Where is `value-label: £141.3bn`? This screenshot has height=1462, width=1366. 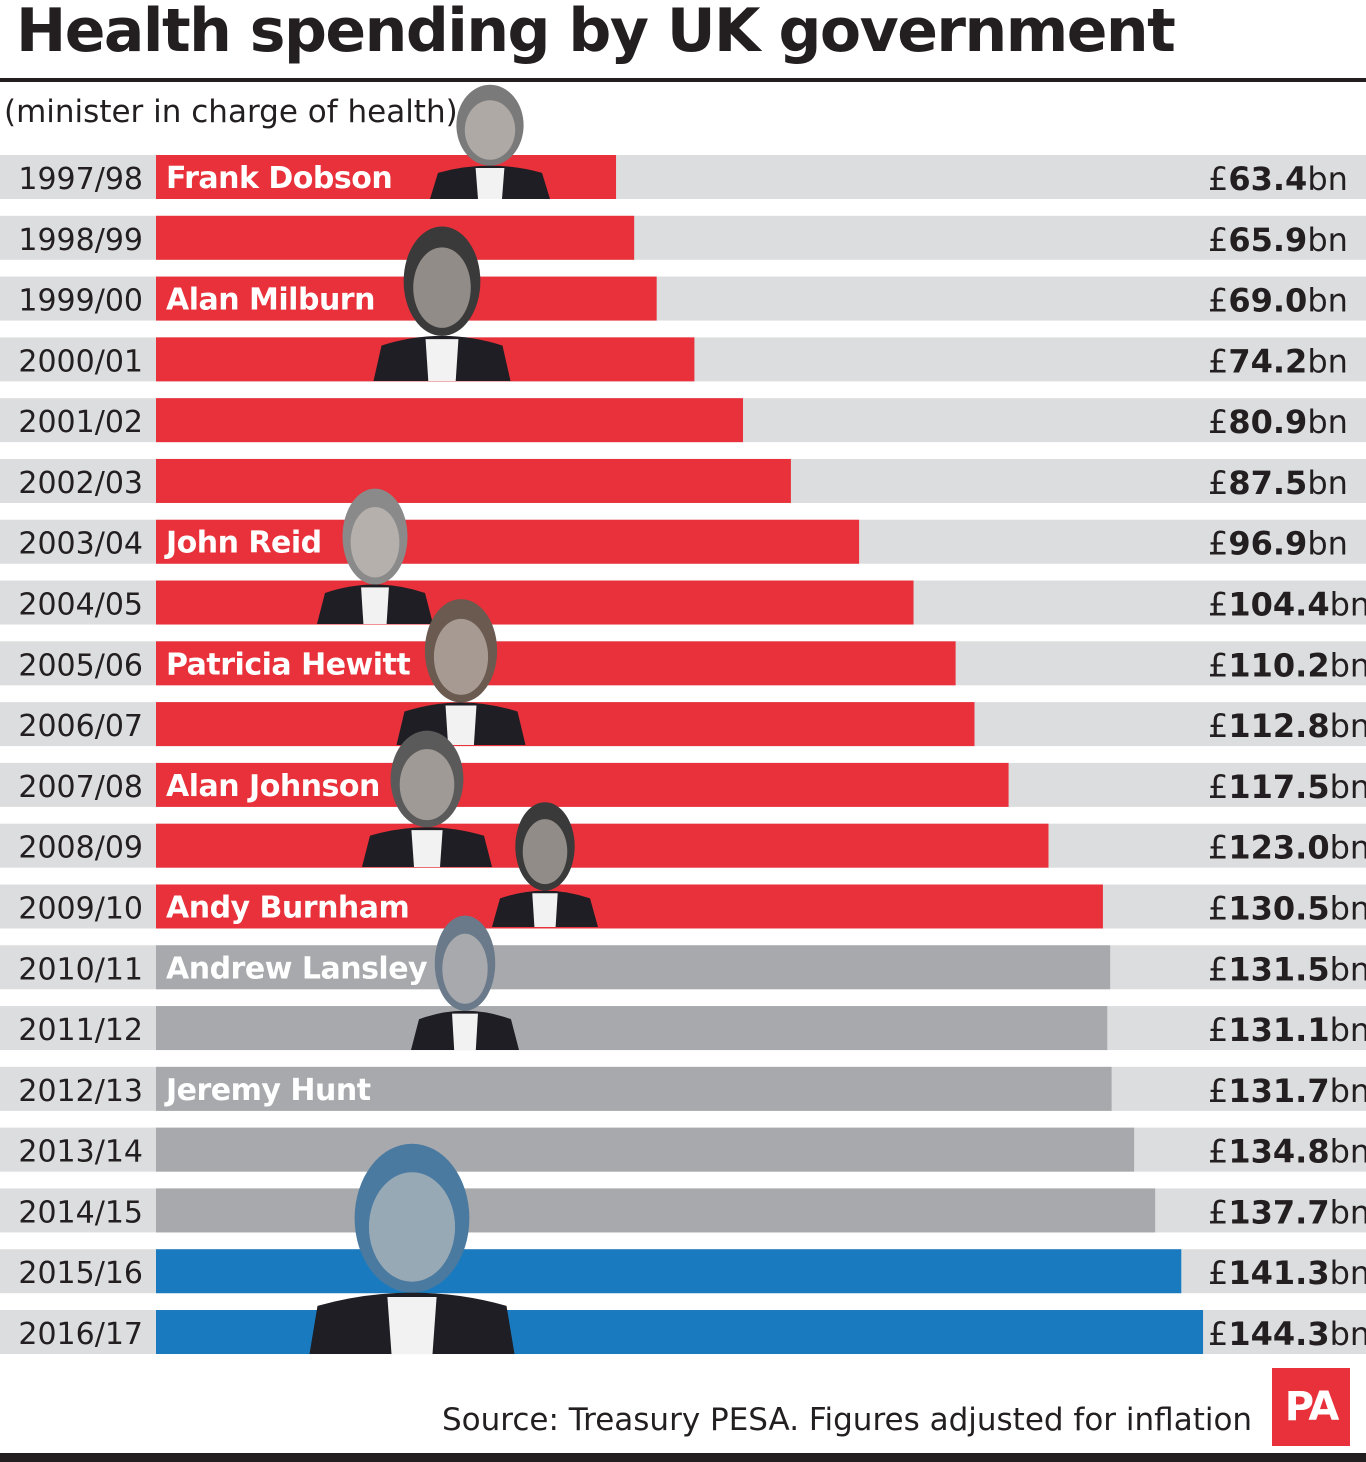 value-label: £141.3bn is located at coordinates (1287, 1273).